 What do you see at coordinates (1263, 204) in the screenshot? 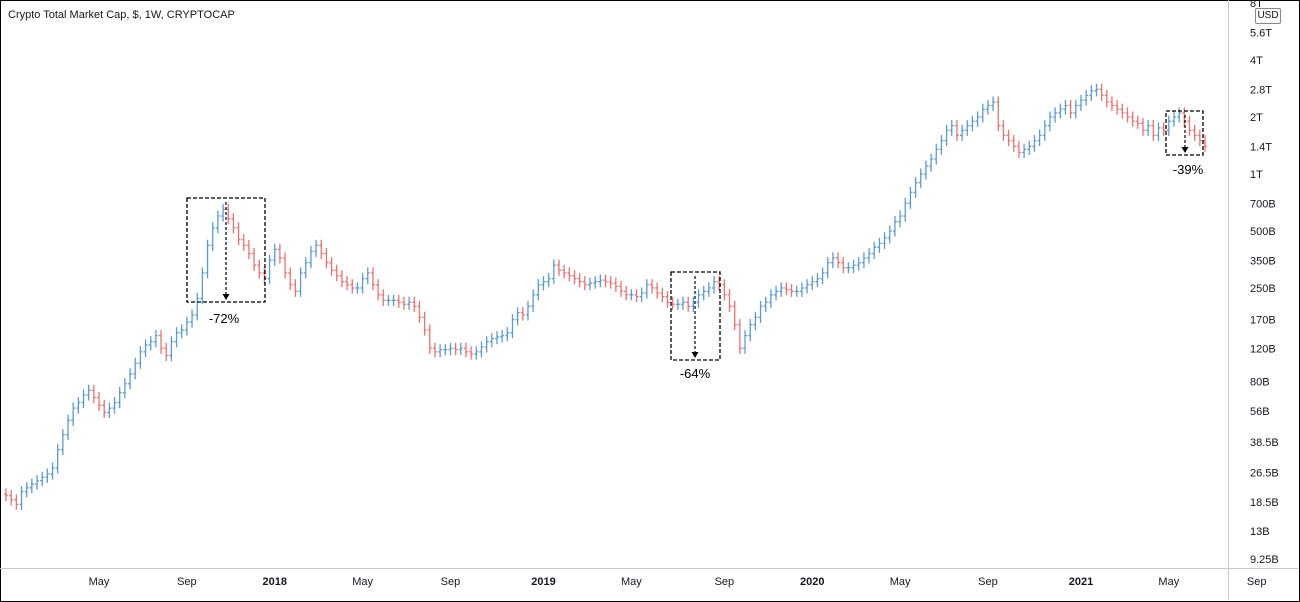
I see `price-tick-label: 700B` at bounding box center [1263, 204].